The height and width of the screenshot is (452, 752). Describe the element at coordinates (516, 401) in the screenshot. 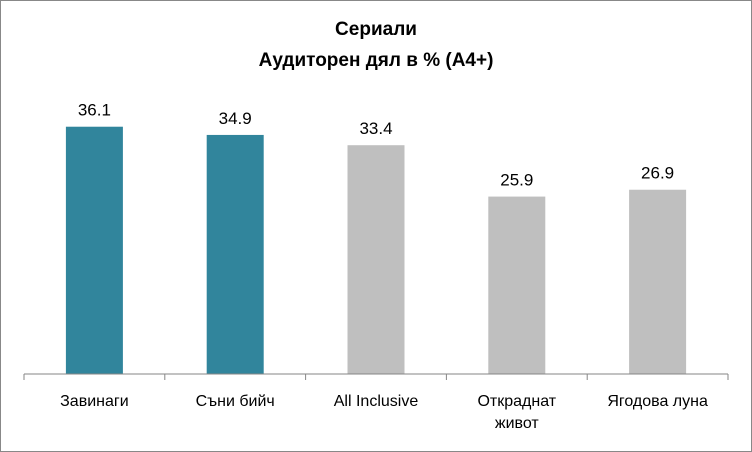

I see `x-tick-label: Откраднат` at that location.